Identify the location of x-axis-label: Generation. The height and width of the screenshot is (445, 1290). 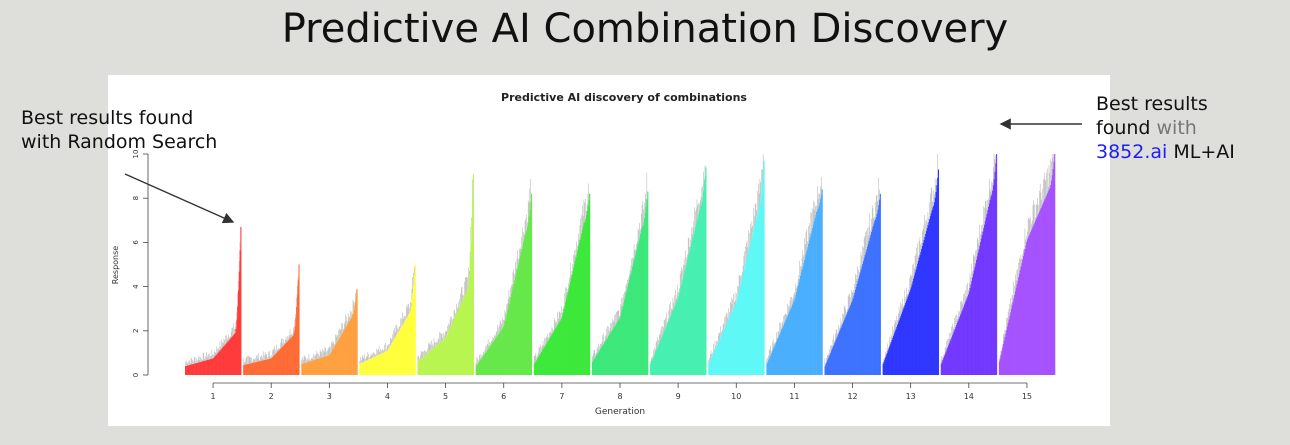
(620, 412).